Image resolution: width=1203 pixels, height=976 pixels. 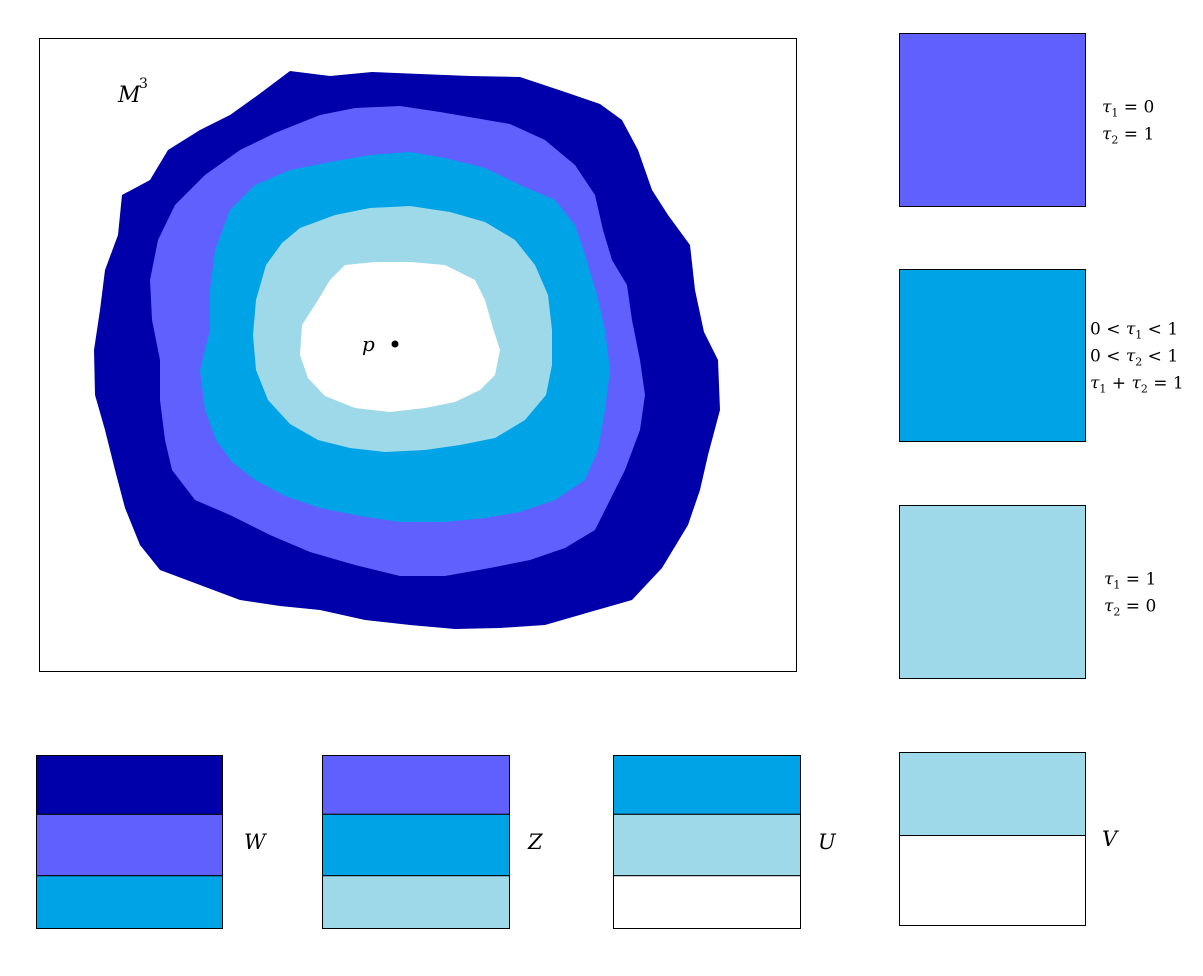 I want to click on set-box-v, so click(x=992, y=839).